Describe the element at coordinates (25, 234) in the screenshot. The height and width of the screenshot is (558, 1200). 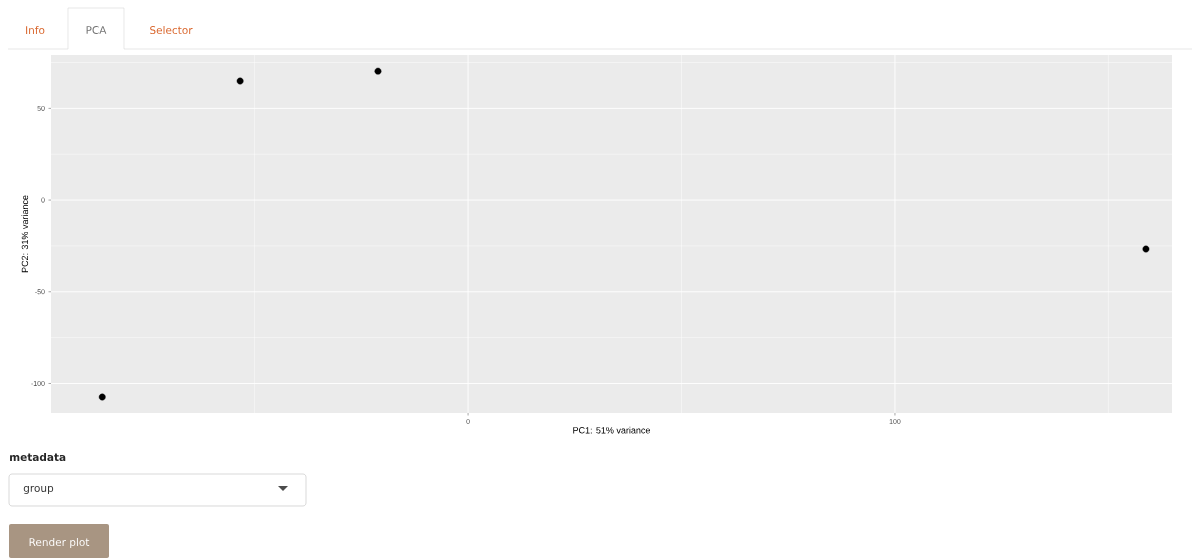
I see `y-axis-title: PC2: 31% variance` at that location.